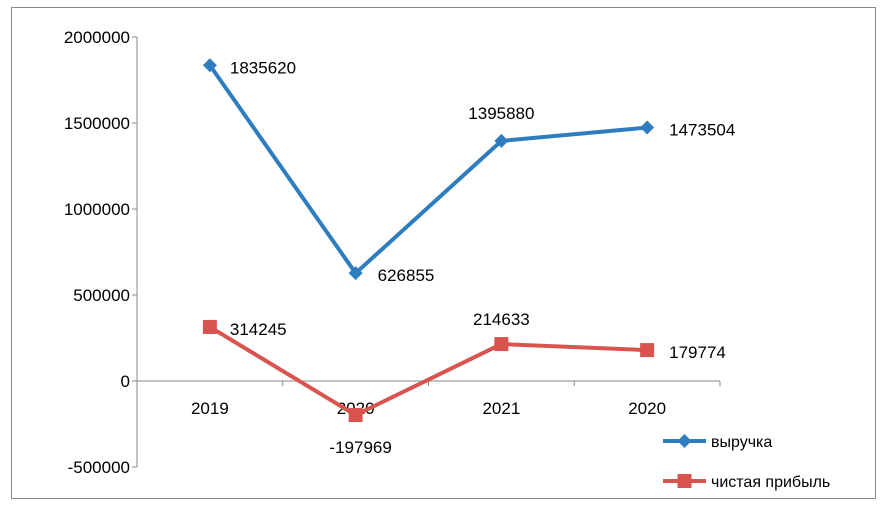  What do you see at coordinates (263, 67) in the screenshot?
I see `data-label: 1835620` at bounding box center [263, 67].